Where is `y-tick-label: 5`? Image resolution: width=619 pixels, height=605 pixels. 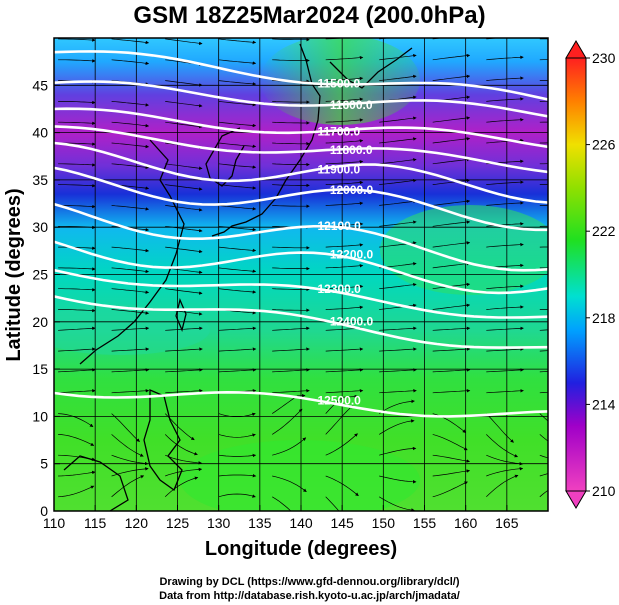 y-tick-label: 5 is located at coordinates (44, 464).